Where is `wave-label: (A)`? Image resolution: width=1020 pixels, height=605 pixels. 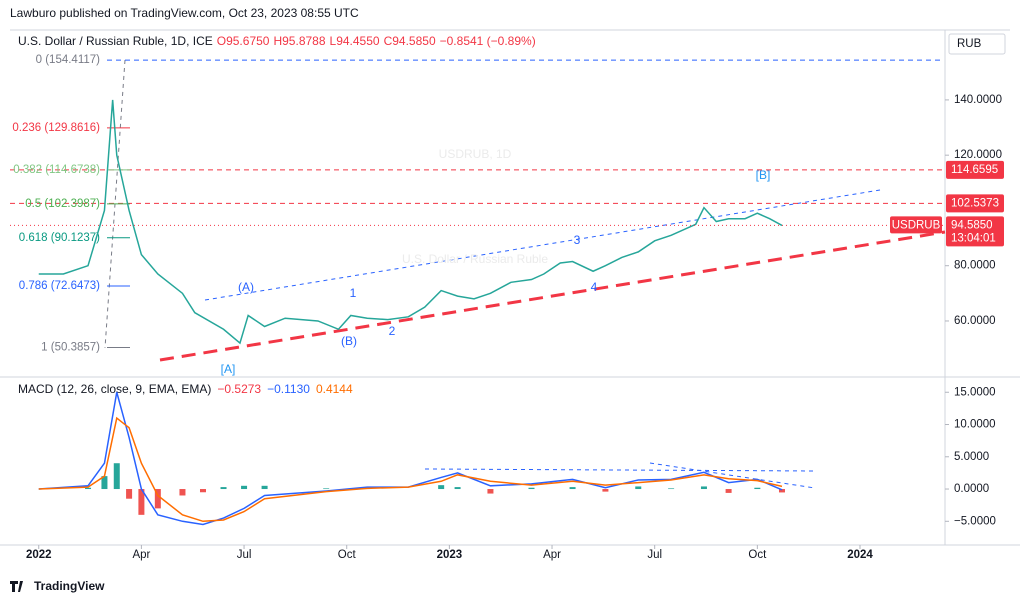 wave-label: (A) is located at coordinates (246, 287).